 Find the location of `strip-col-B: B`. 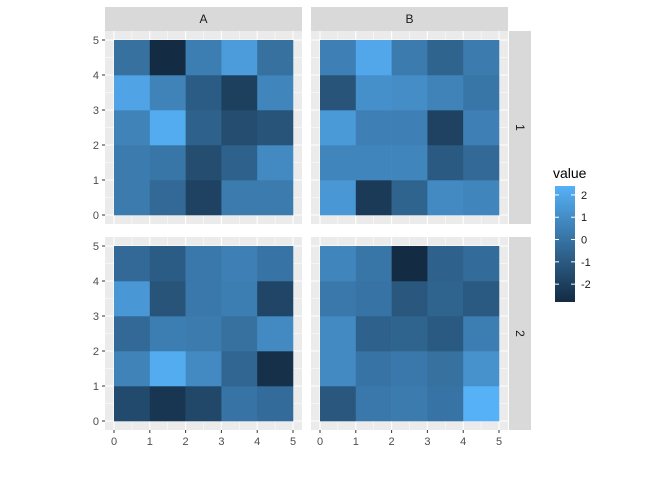

strip-col-B: B is located at coordinates (409, 19).